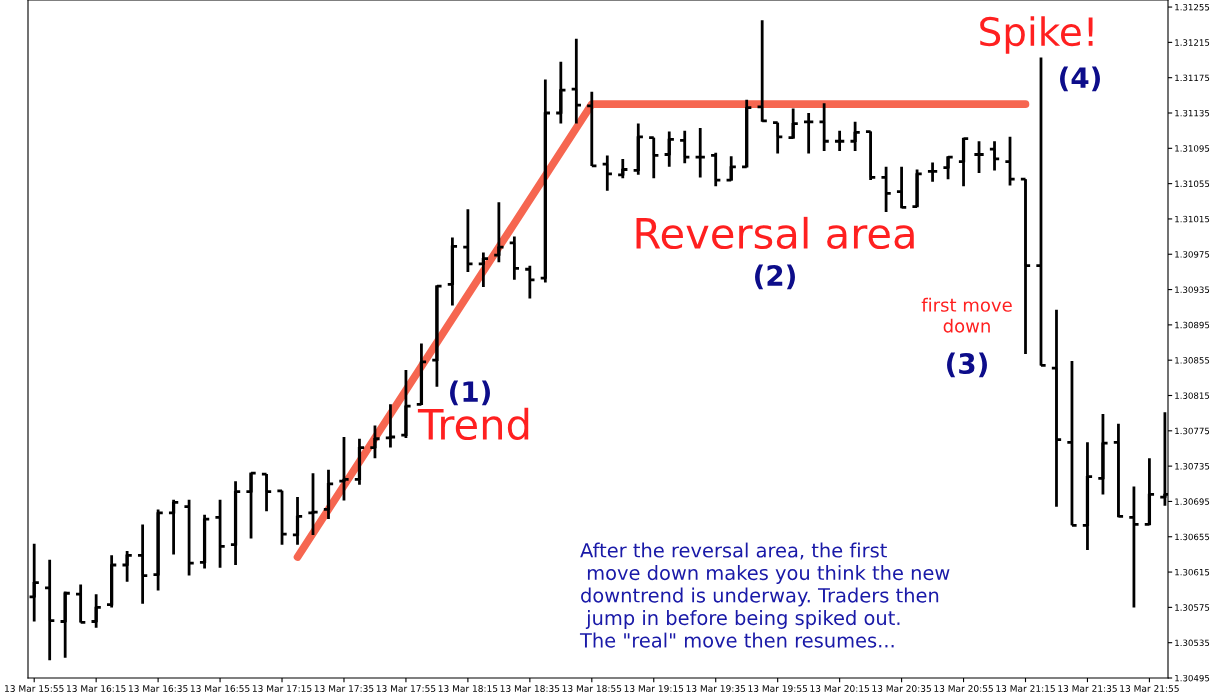 This screenshot has width=1217, height=698. What do you see at coordinates (473, 424) in the screenshot?
I see `annotation: Trend` at bounding box center [473, 424].